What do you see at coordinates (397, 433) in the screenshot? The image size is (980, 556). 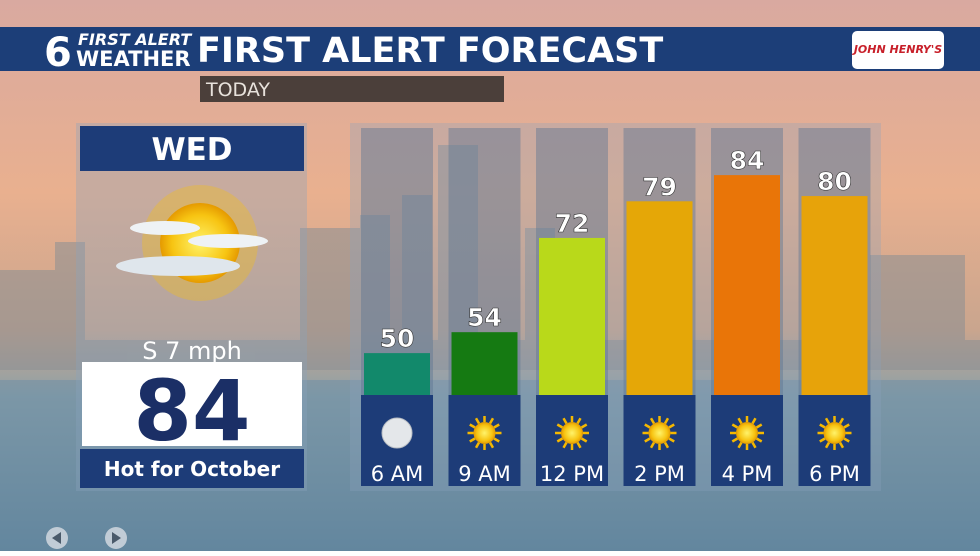 I see `moon-icon` at bounding box center [397, 433].